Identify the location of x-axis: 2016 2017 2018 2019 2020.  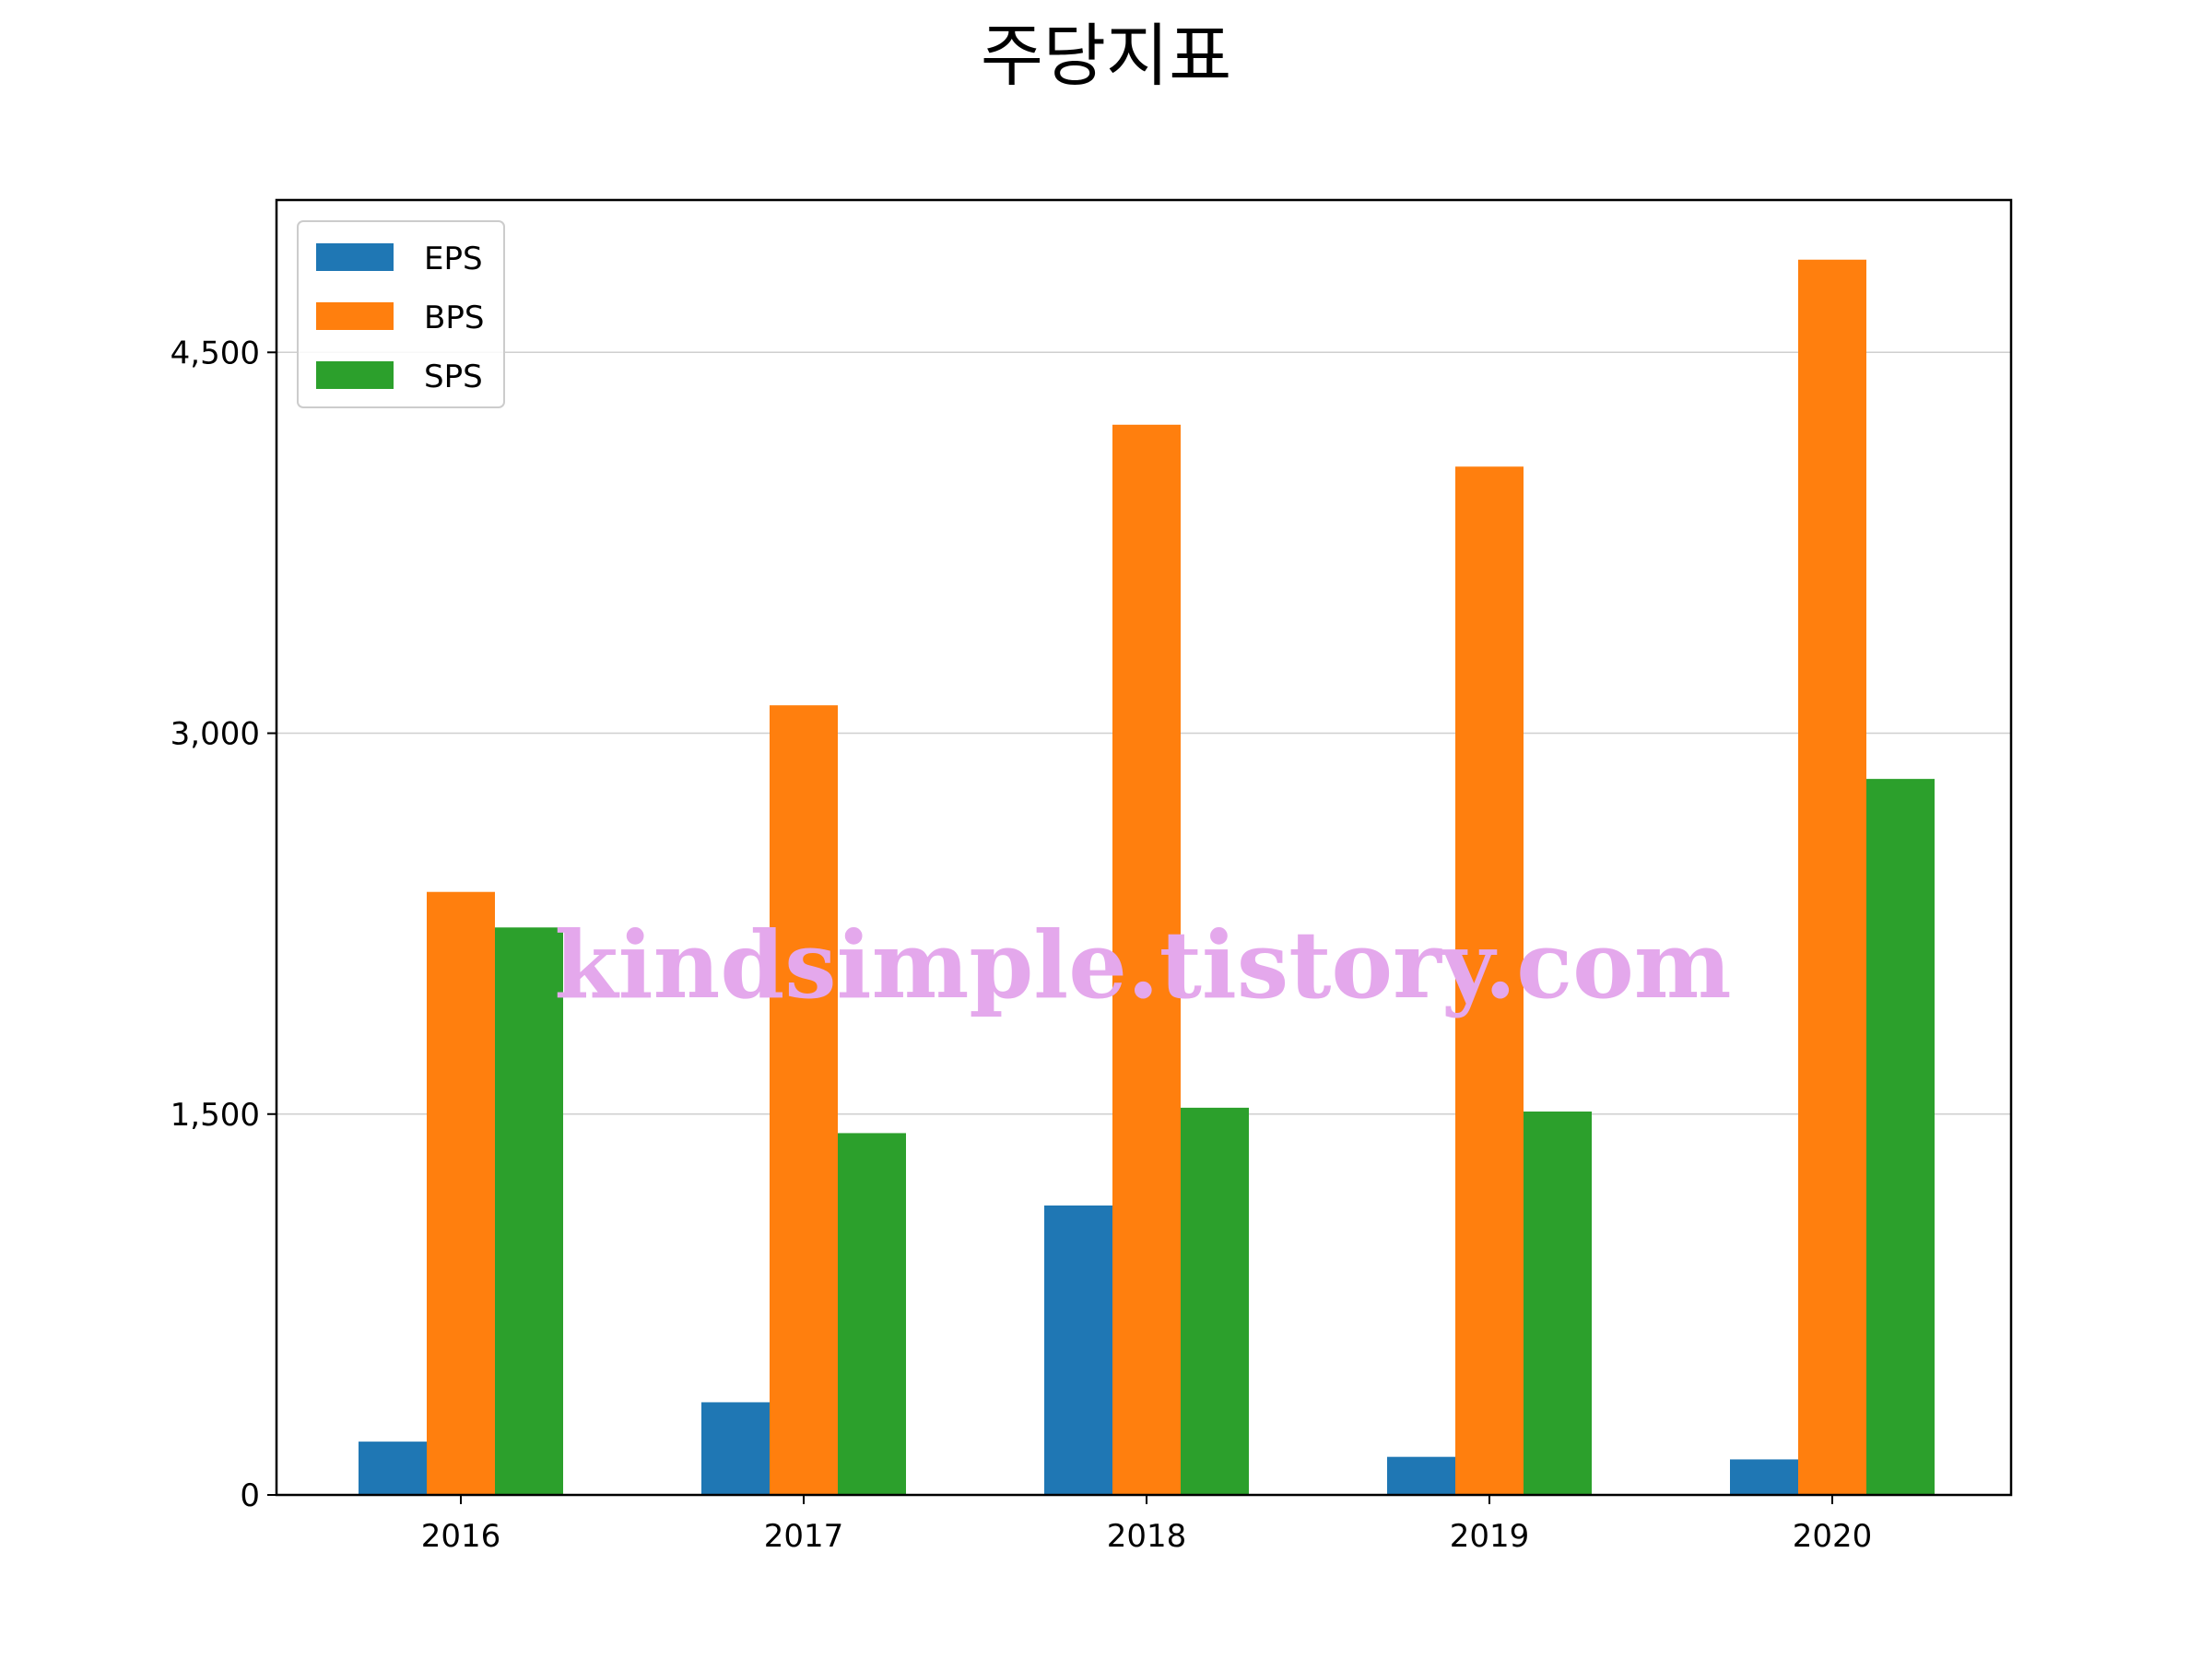
(1147, 1525).